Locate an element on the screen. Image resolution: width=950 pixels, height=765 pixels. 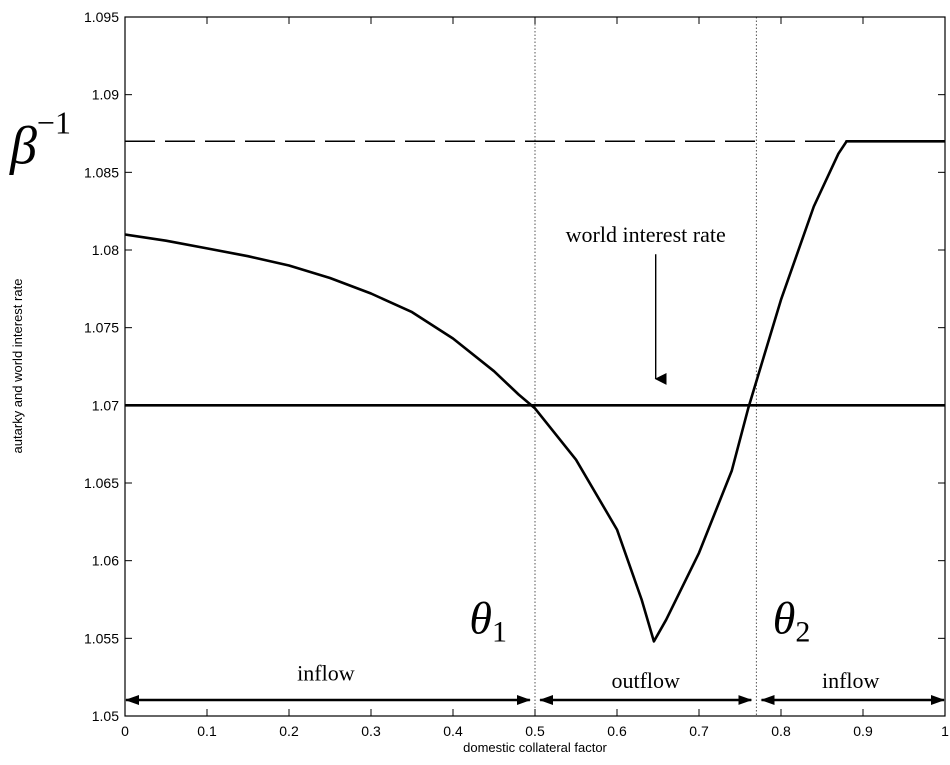
beta-inverse-label: β−1 is located at coordinates (40, 139).